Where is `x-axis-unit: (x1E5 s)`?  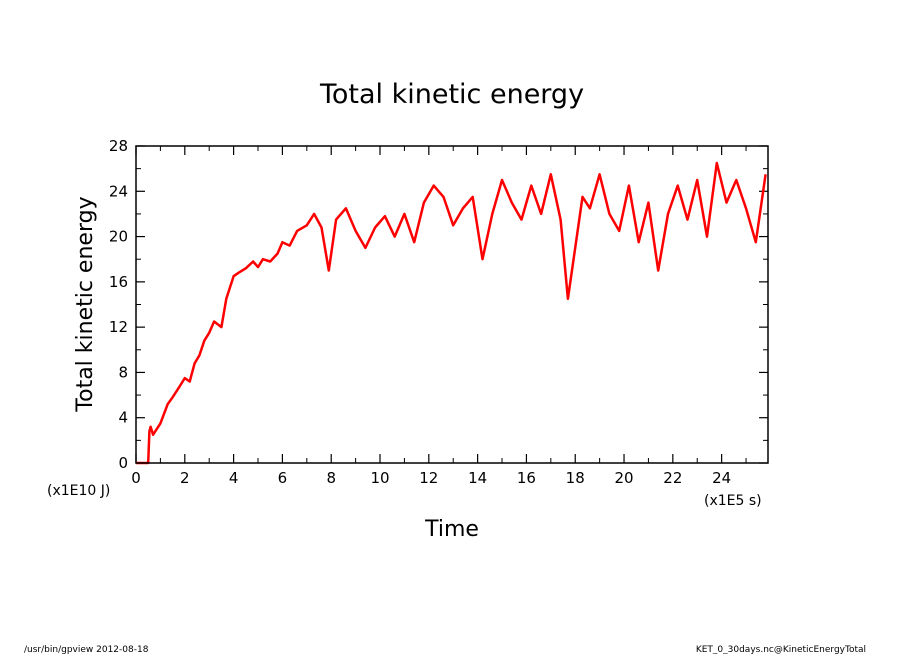
x-axis-unit: (x1E5 s) is located at coordinates (733, 501).